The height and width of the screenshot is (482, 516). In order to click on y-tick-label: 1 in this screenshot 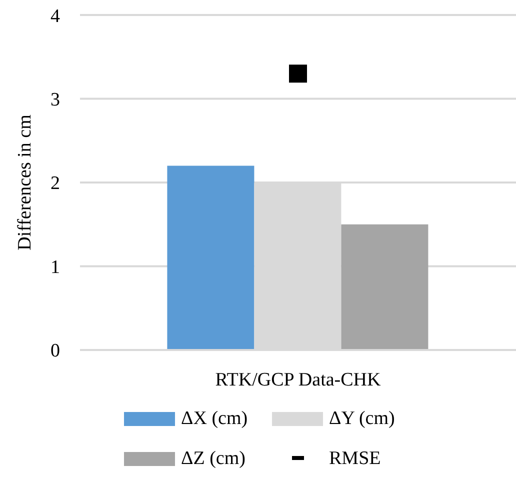, I will do `click(55, 267)`.